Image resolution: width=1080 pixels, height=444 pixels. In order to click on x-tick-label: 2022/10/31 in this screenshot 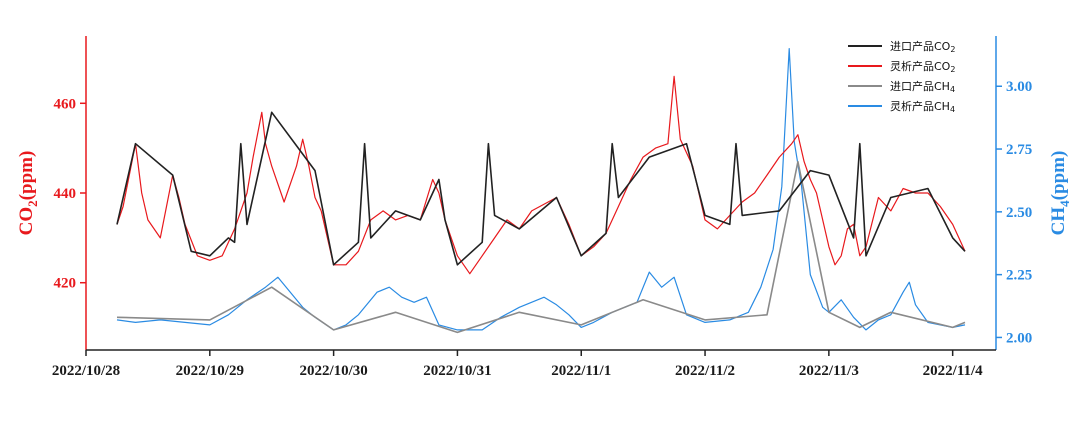, I will do `click(457, 371)`.